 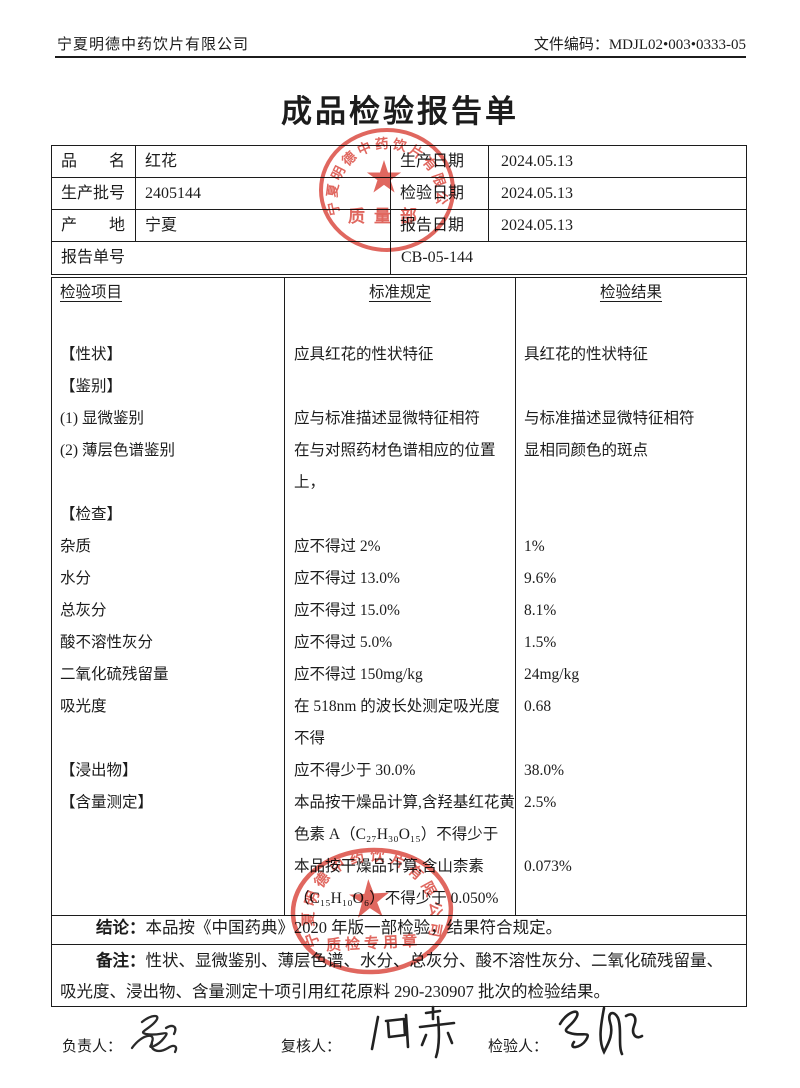 What do you see at coordinates (601, 1031) in the screenshot?
I see `signature-inspector` at bounding box center [601, 1031].